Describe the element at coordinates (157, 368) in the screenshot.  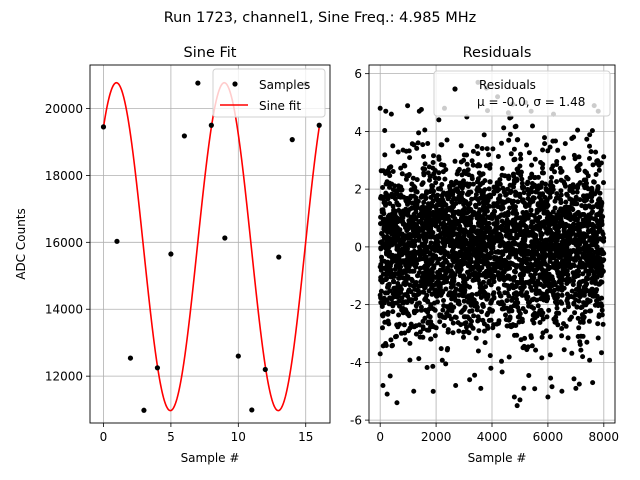
I see `sample-point` at that location.